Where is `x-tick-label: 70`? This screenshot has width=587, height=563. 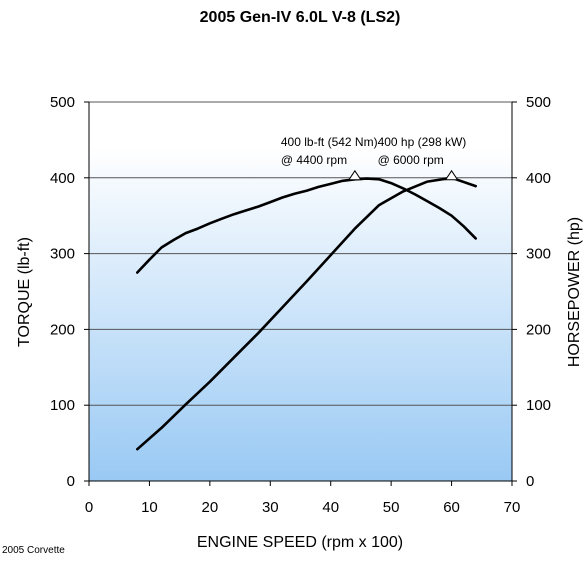
x-tick-label: 70 is located at coordinates (512, 507).